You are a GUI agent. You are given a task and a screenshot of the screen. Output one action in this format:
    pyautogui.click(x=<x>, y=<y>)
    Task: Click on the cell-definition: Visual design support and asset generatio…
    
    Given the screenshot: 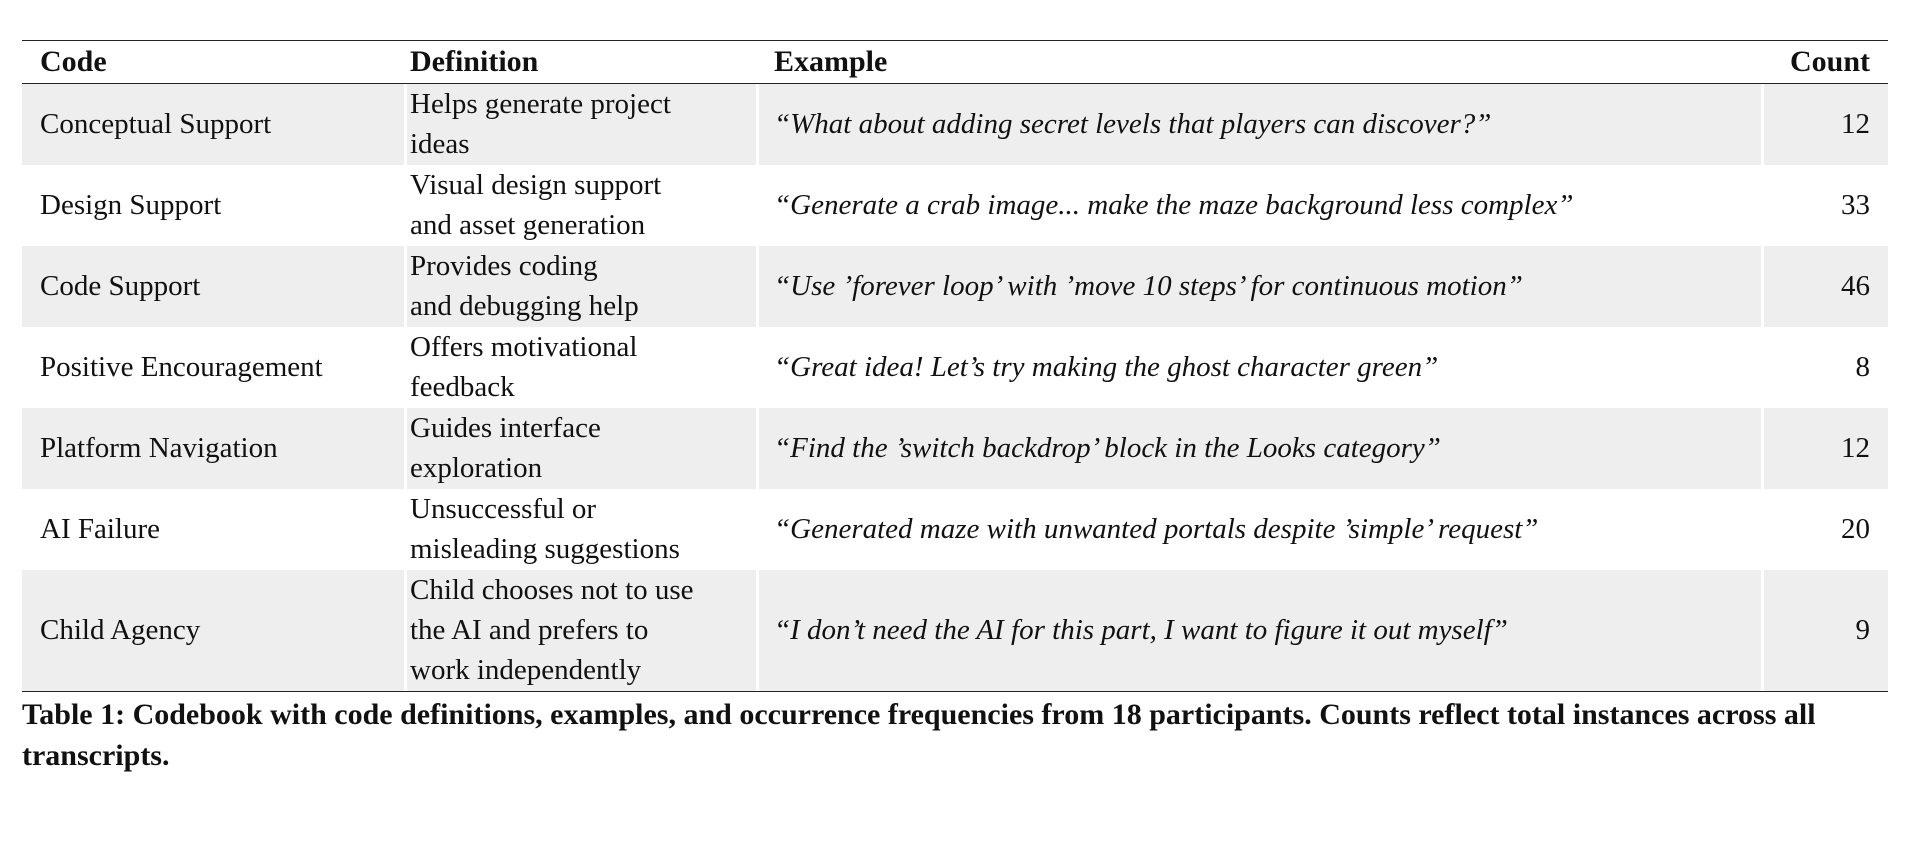 What is the action you would take?
    pyautogui.click(x=580, y=205)
    